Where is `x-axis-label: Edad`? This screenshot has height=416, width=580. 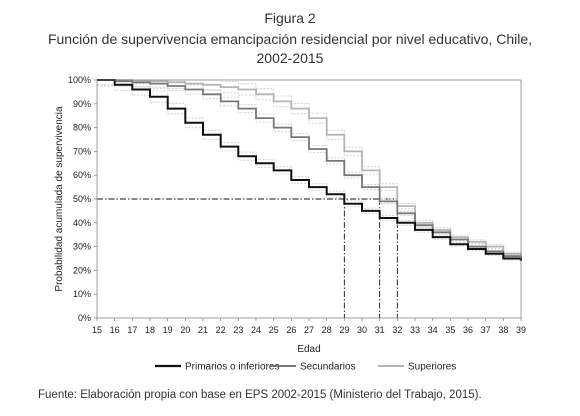 x-axis-label: Edad is located at coordinates (308, 349).